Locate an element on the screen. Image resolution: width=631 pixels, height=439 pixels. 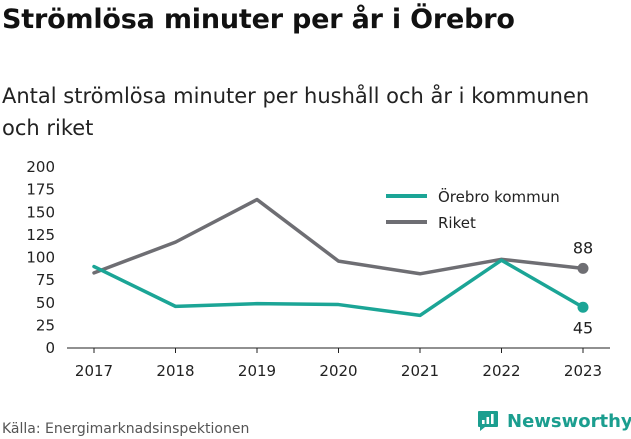
legend-background is located at coordinates (493, 209).